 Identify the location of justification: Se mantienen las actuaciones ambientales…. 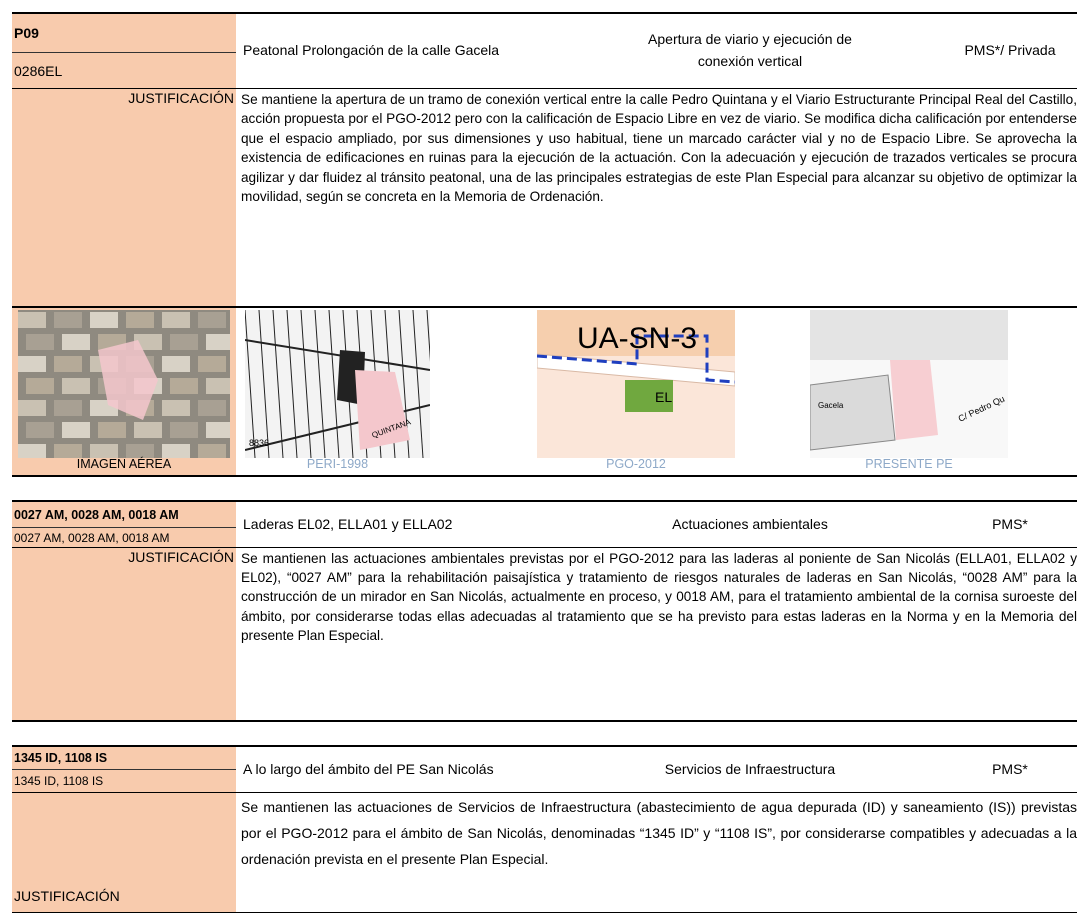
(659, 597).